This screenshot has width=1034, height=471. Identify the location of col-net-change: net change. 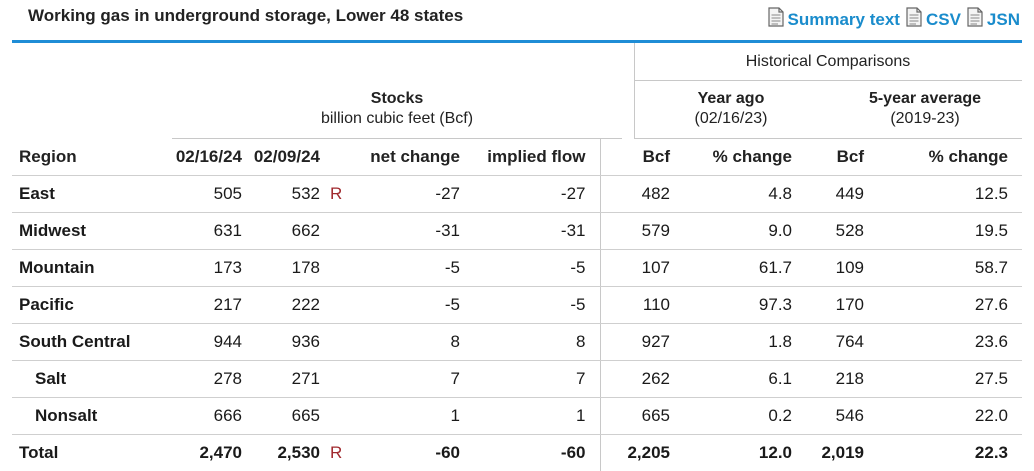
(401, 157).